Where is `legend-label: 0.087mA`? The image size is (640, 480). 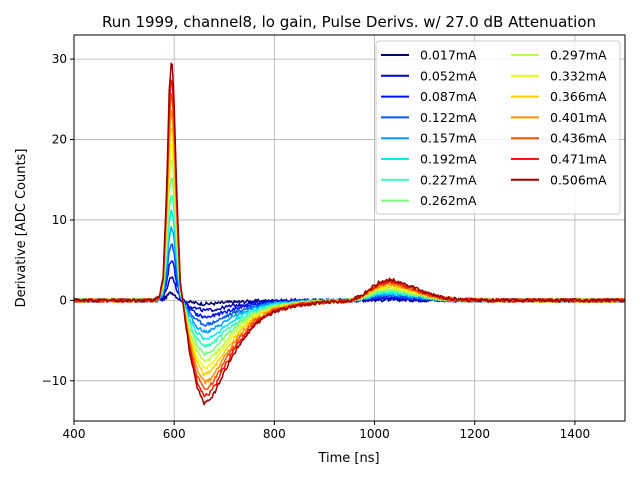 legend-label: 0.087mA is located at coordinates (448, 96).